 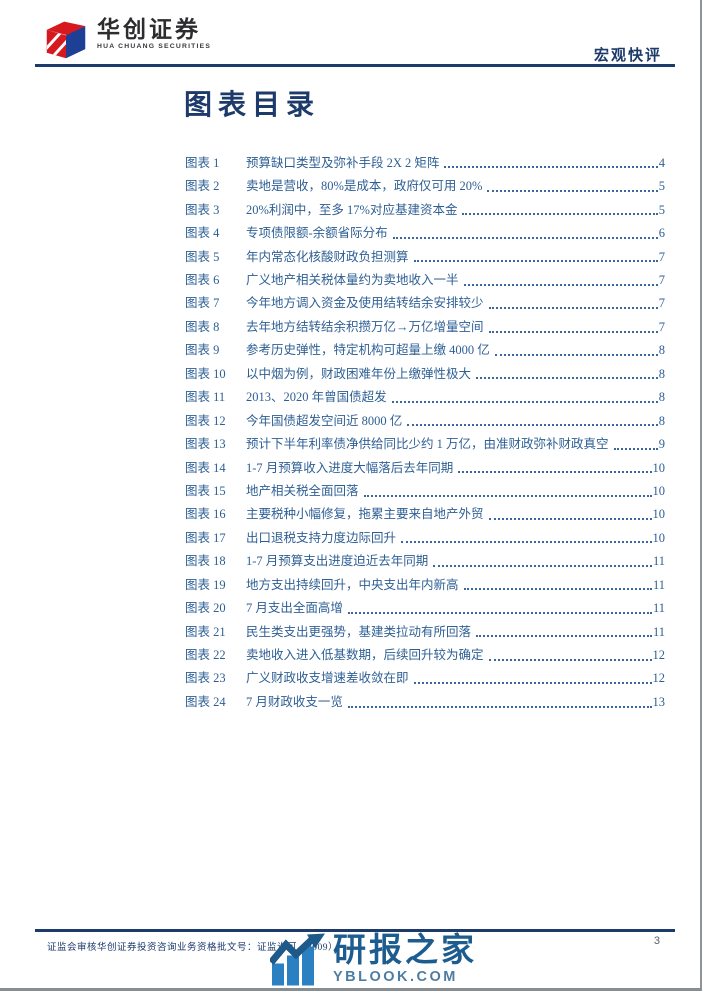 I want to click on toc-entry-label: 图表 1, so click(x=202, y=162).